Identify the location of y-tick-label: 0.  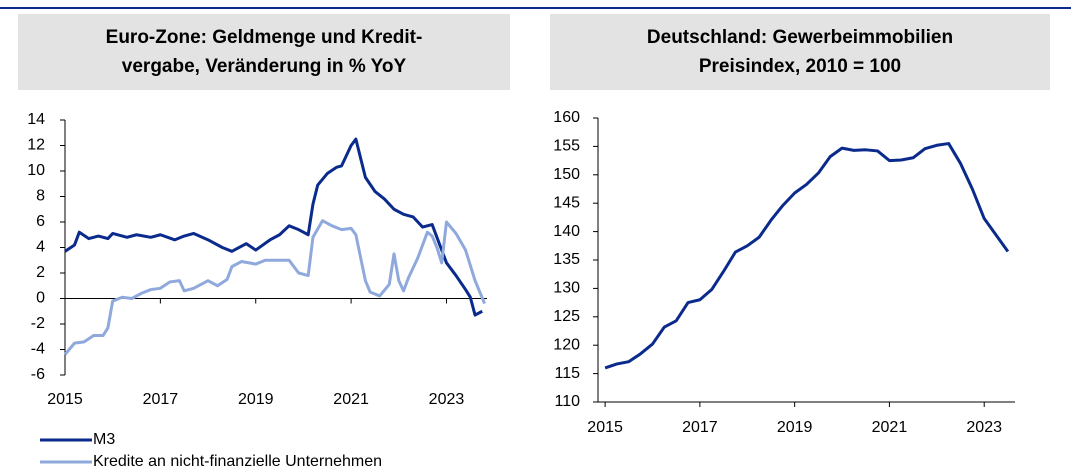
(40, 298).